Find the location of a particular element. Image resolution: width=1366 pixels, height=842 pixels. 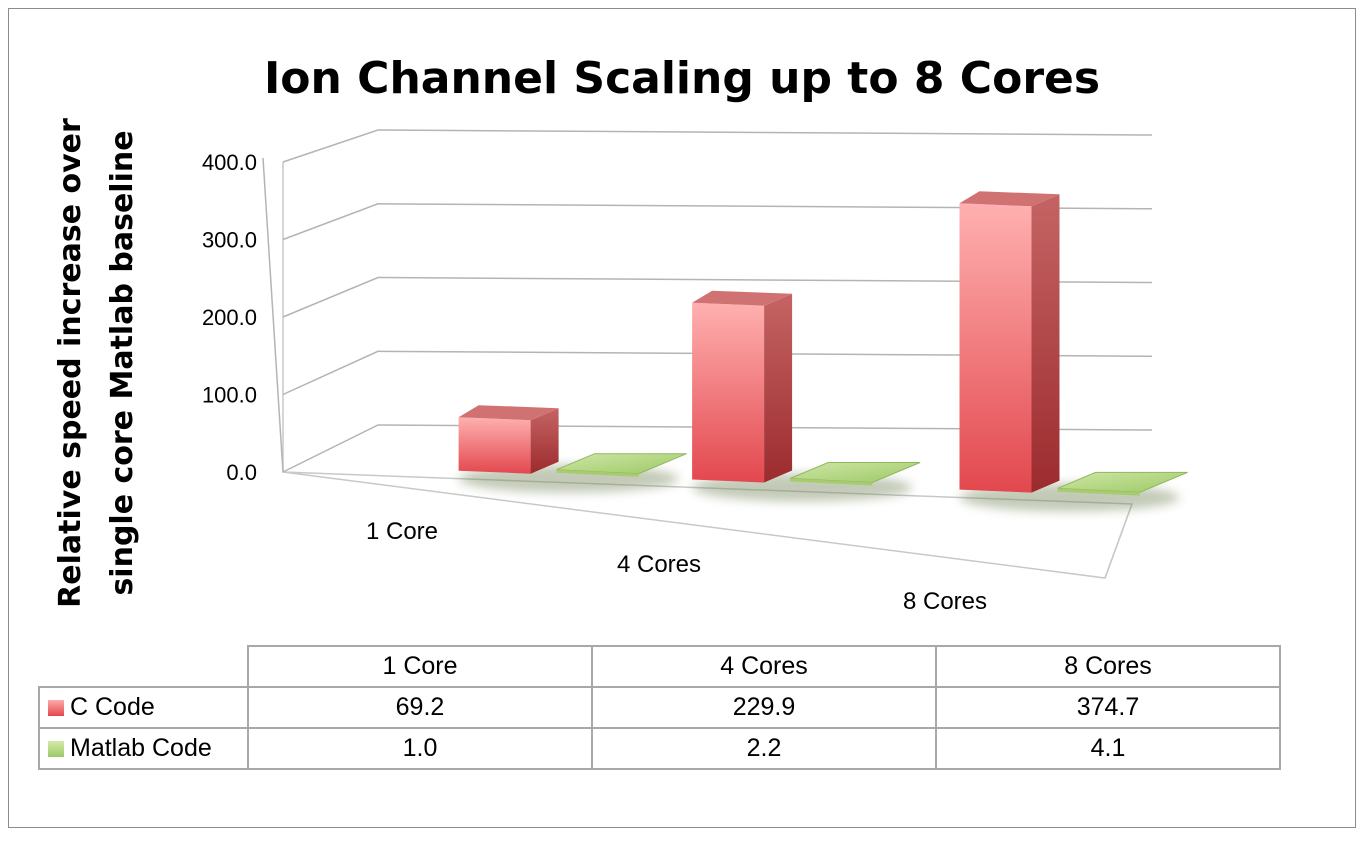

category-labels: 1 Core 4 Cores 8 Cores is located at coordinates (676, 566).